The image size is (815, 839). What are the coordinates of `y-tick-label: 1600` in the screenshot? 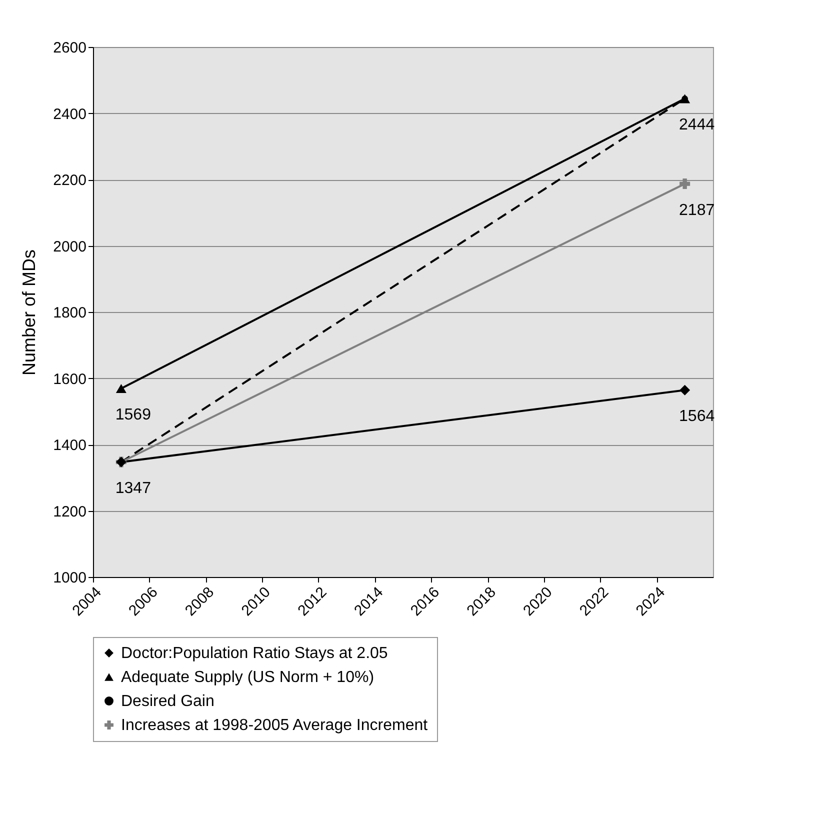 It's located at (69, 379).